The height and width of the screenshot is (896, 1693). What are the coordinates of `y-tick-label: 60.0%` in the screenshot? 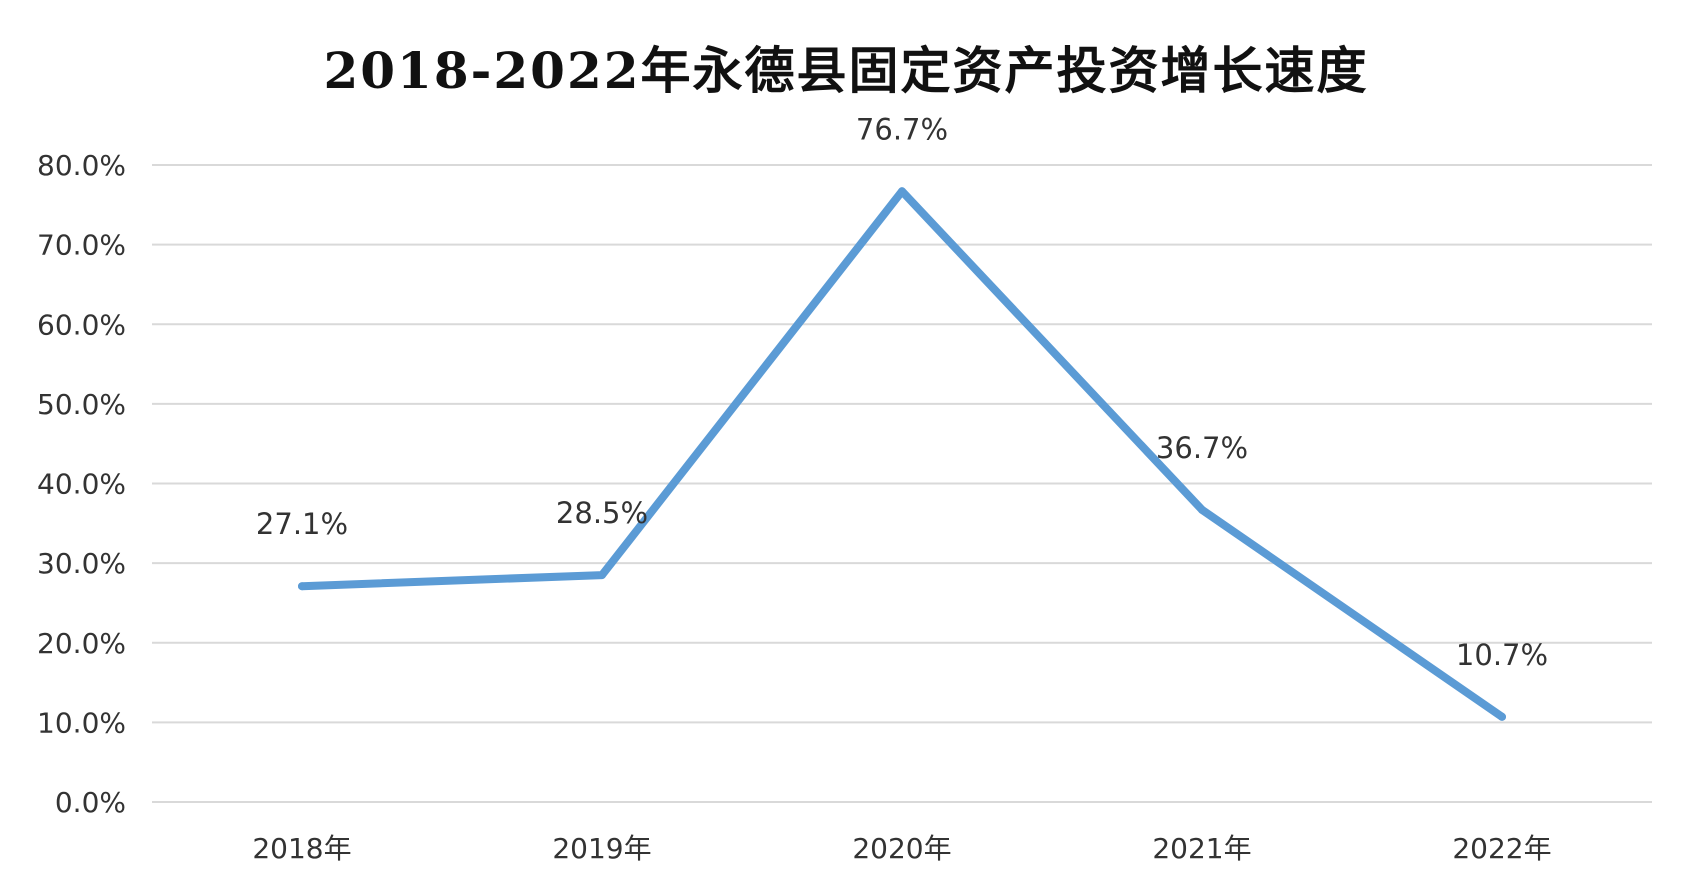 It's located at (81, 324).